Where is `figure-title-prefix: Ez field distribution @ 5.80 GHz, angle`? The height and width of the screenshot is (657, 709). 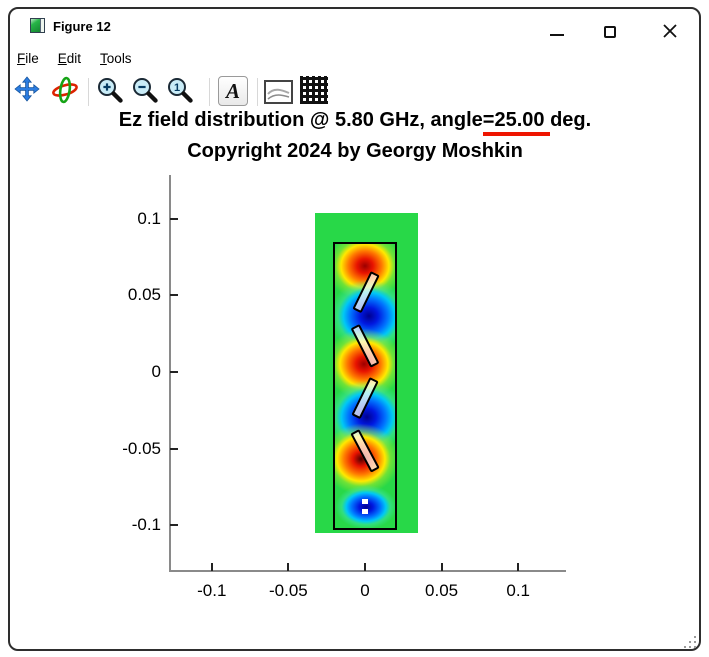
figure-title-prefix: Ez field distribution @ 5.80 GHz, angle is located at coordinates (300, 120).